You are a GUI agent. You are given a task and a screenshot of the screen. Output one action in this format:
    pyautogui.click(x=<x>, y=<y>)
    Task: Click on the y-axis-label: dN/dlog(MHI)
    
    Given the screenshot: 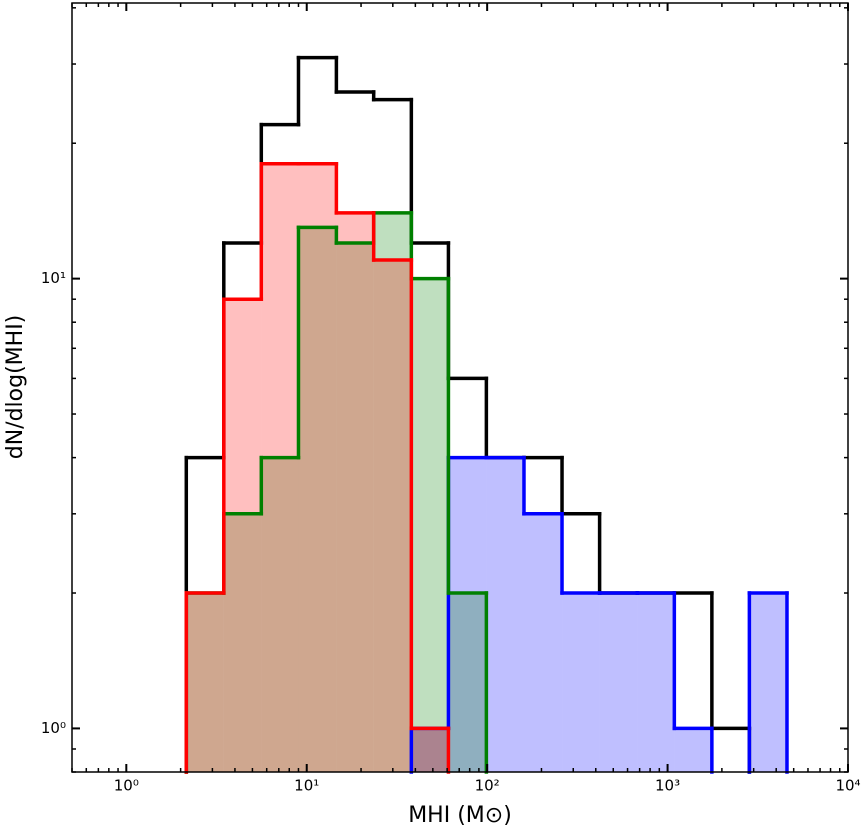 What is the action you would take?
    pyautogui.click(x=15, y=387)
    